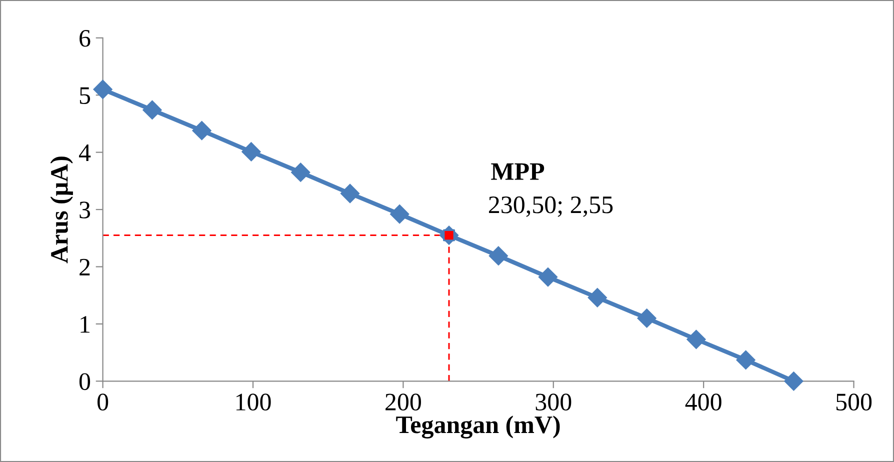  Describe the element at coordinates (85, 324) in the screenshot. I see `y-tick-label: 1` at that location.